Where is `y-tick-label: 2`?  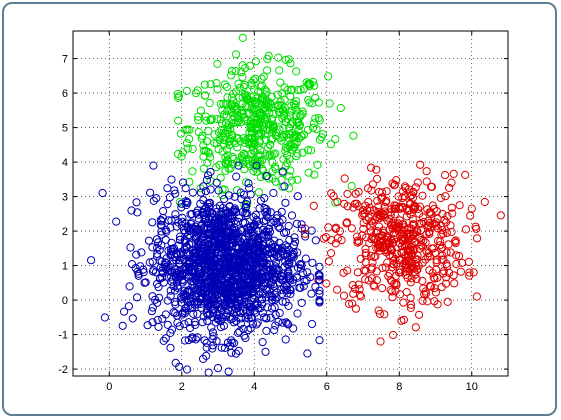 y-tick-label: 2 is located at coordinates (65, 232).